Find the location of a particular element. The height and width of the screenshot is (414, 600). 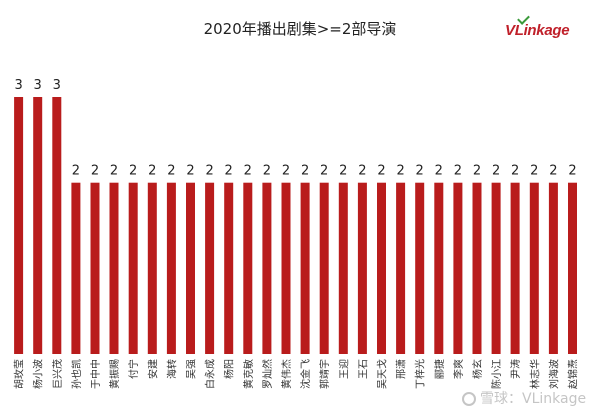

category-label-2: 杨小波 is located at coordinates (38, 374).